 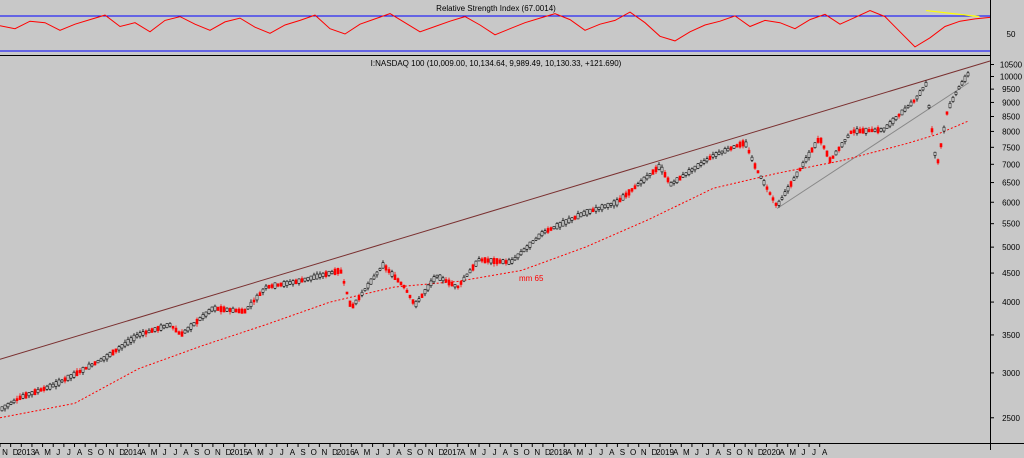 What do you see at coordinates (1011, 224) in the screenshot?
I see `y-tick-label: 5500` at bounding box center [1011, 224].